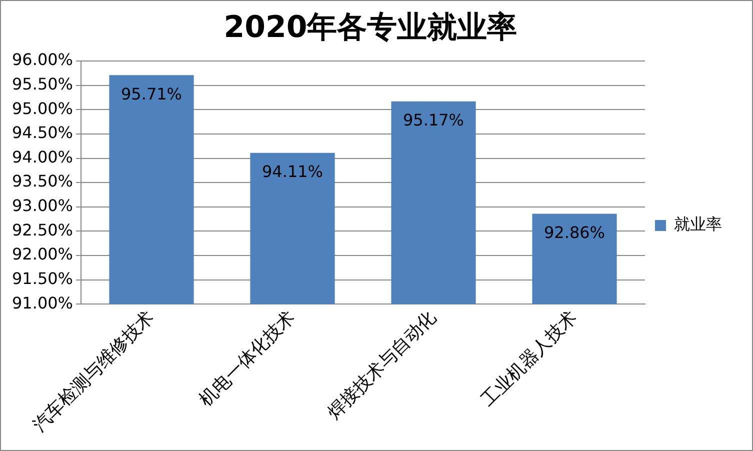 The image size is (753, 451). Describe the element at coordinates (43, 84) in the screenshot. I see `y-tick-label: 95.50%` at that location.